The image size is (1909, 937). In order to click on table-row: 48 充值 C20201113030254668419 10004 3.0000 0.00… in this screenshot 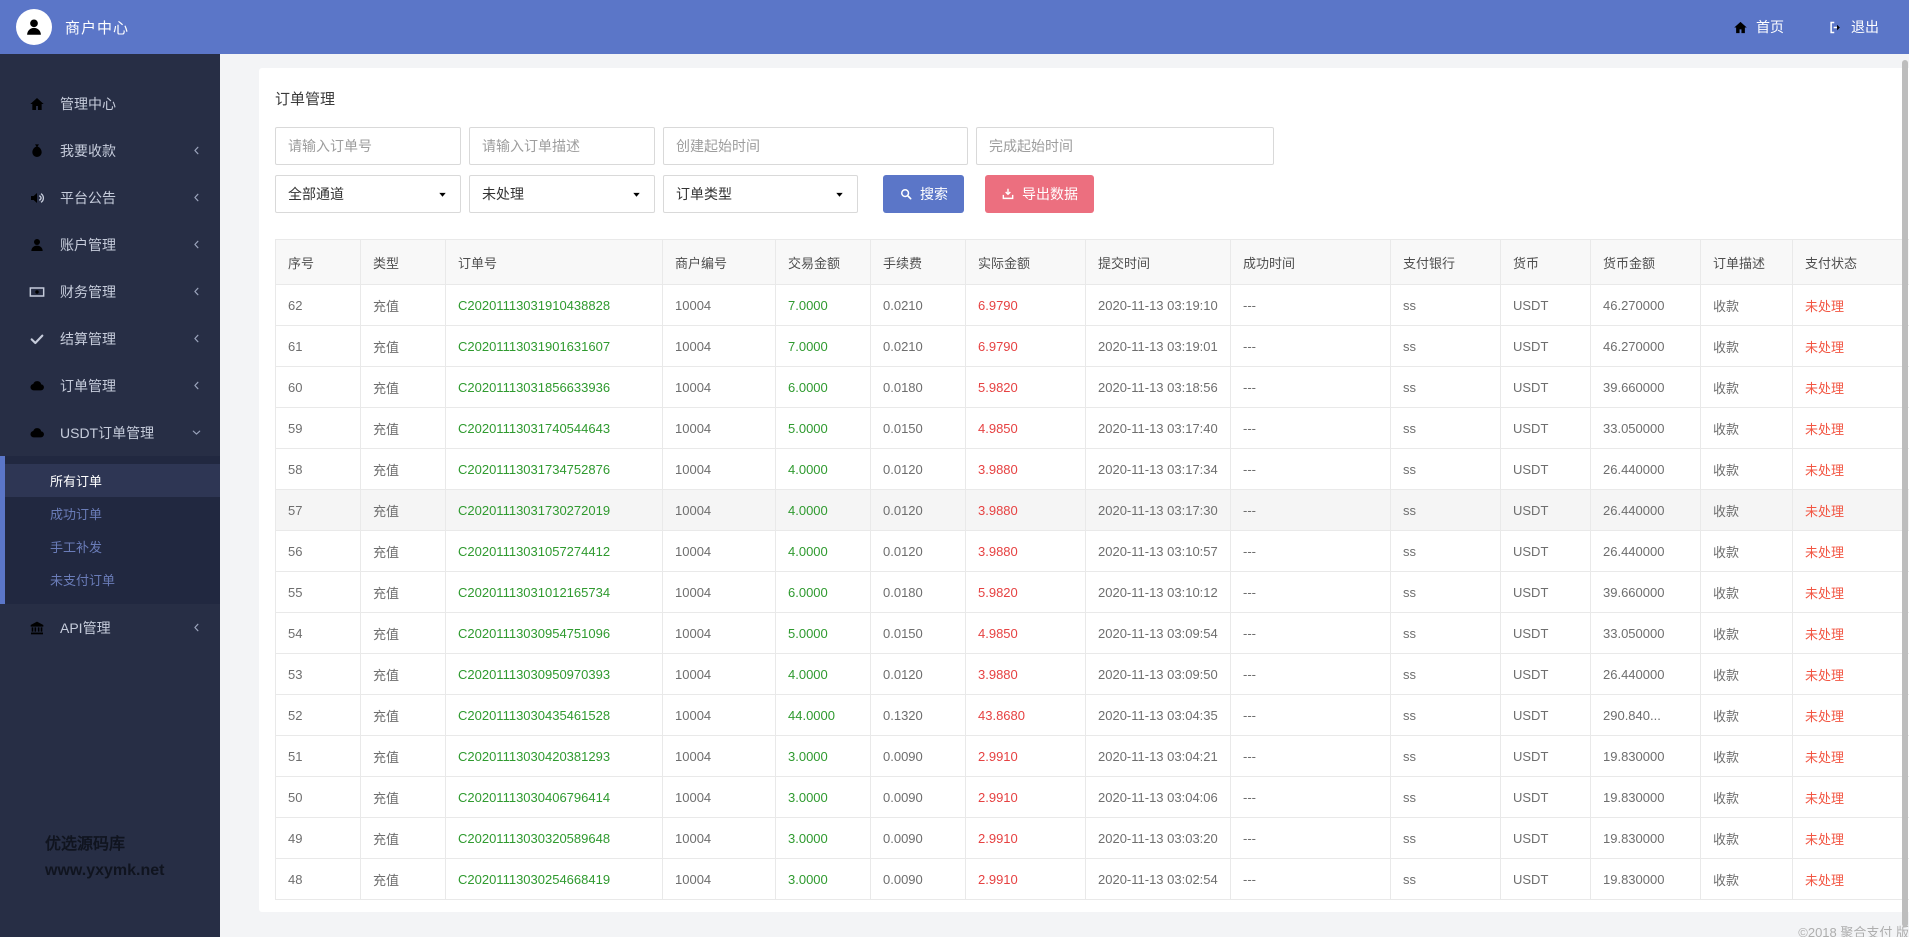, I will do `click(1092, 879)`.